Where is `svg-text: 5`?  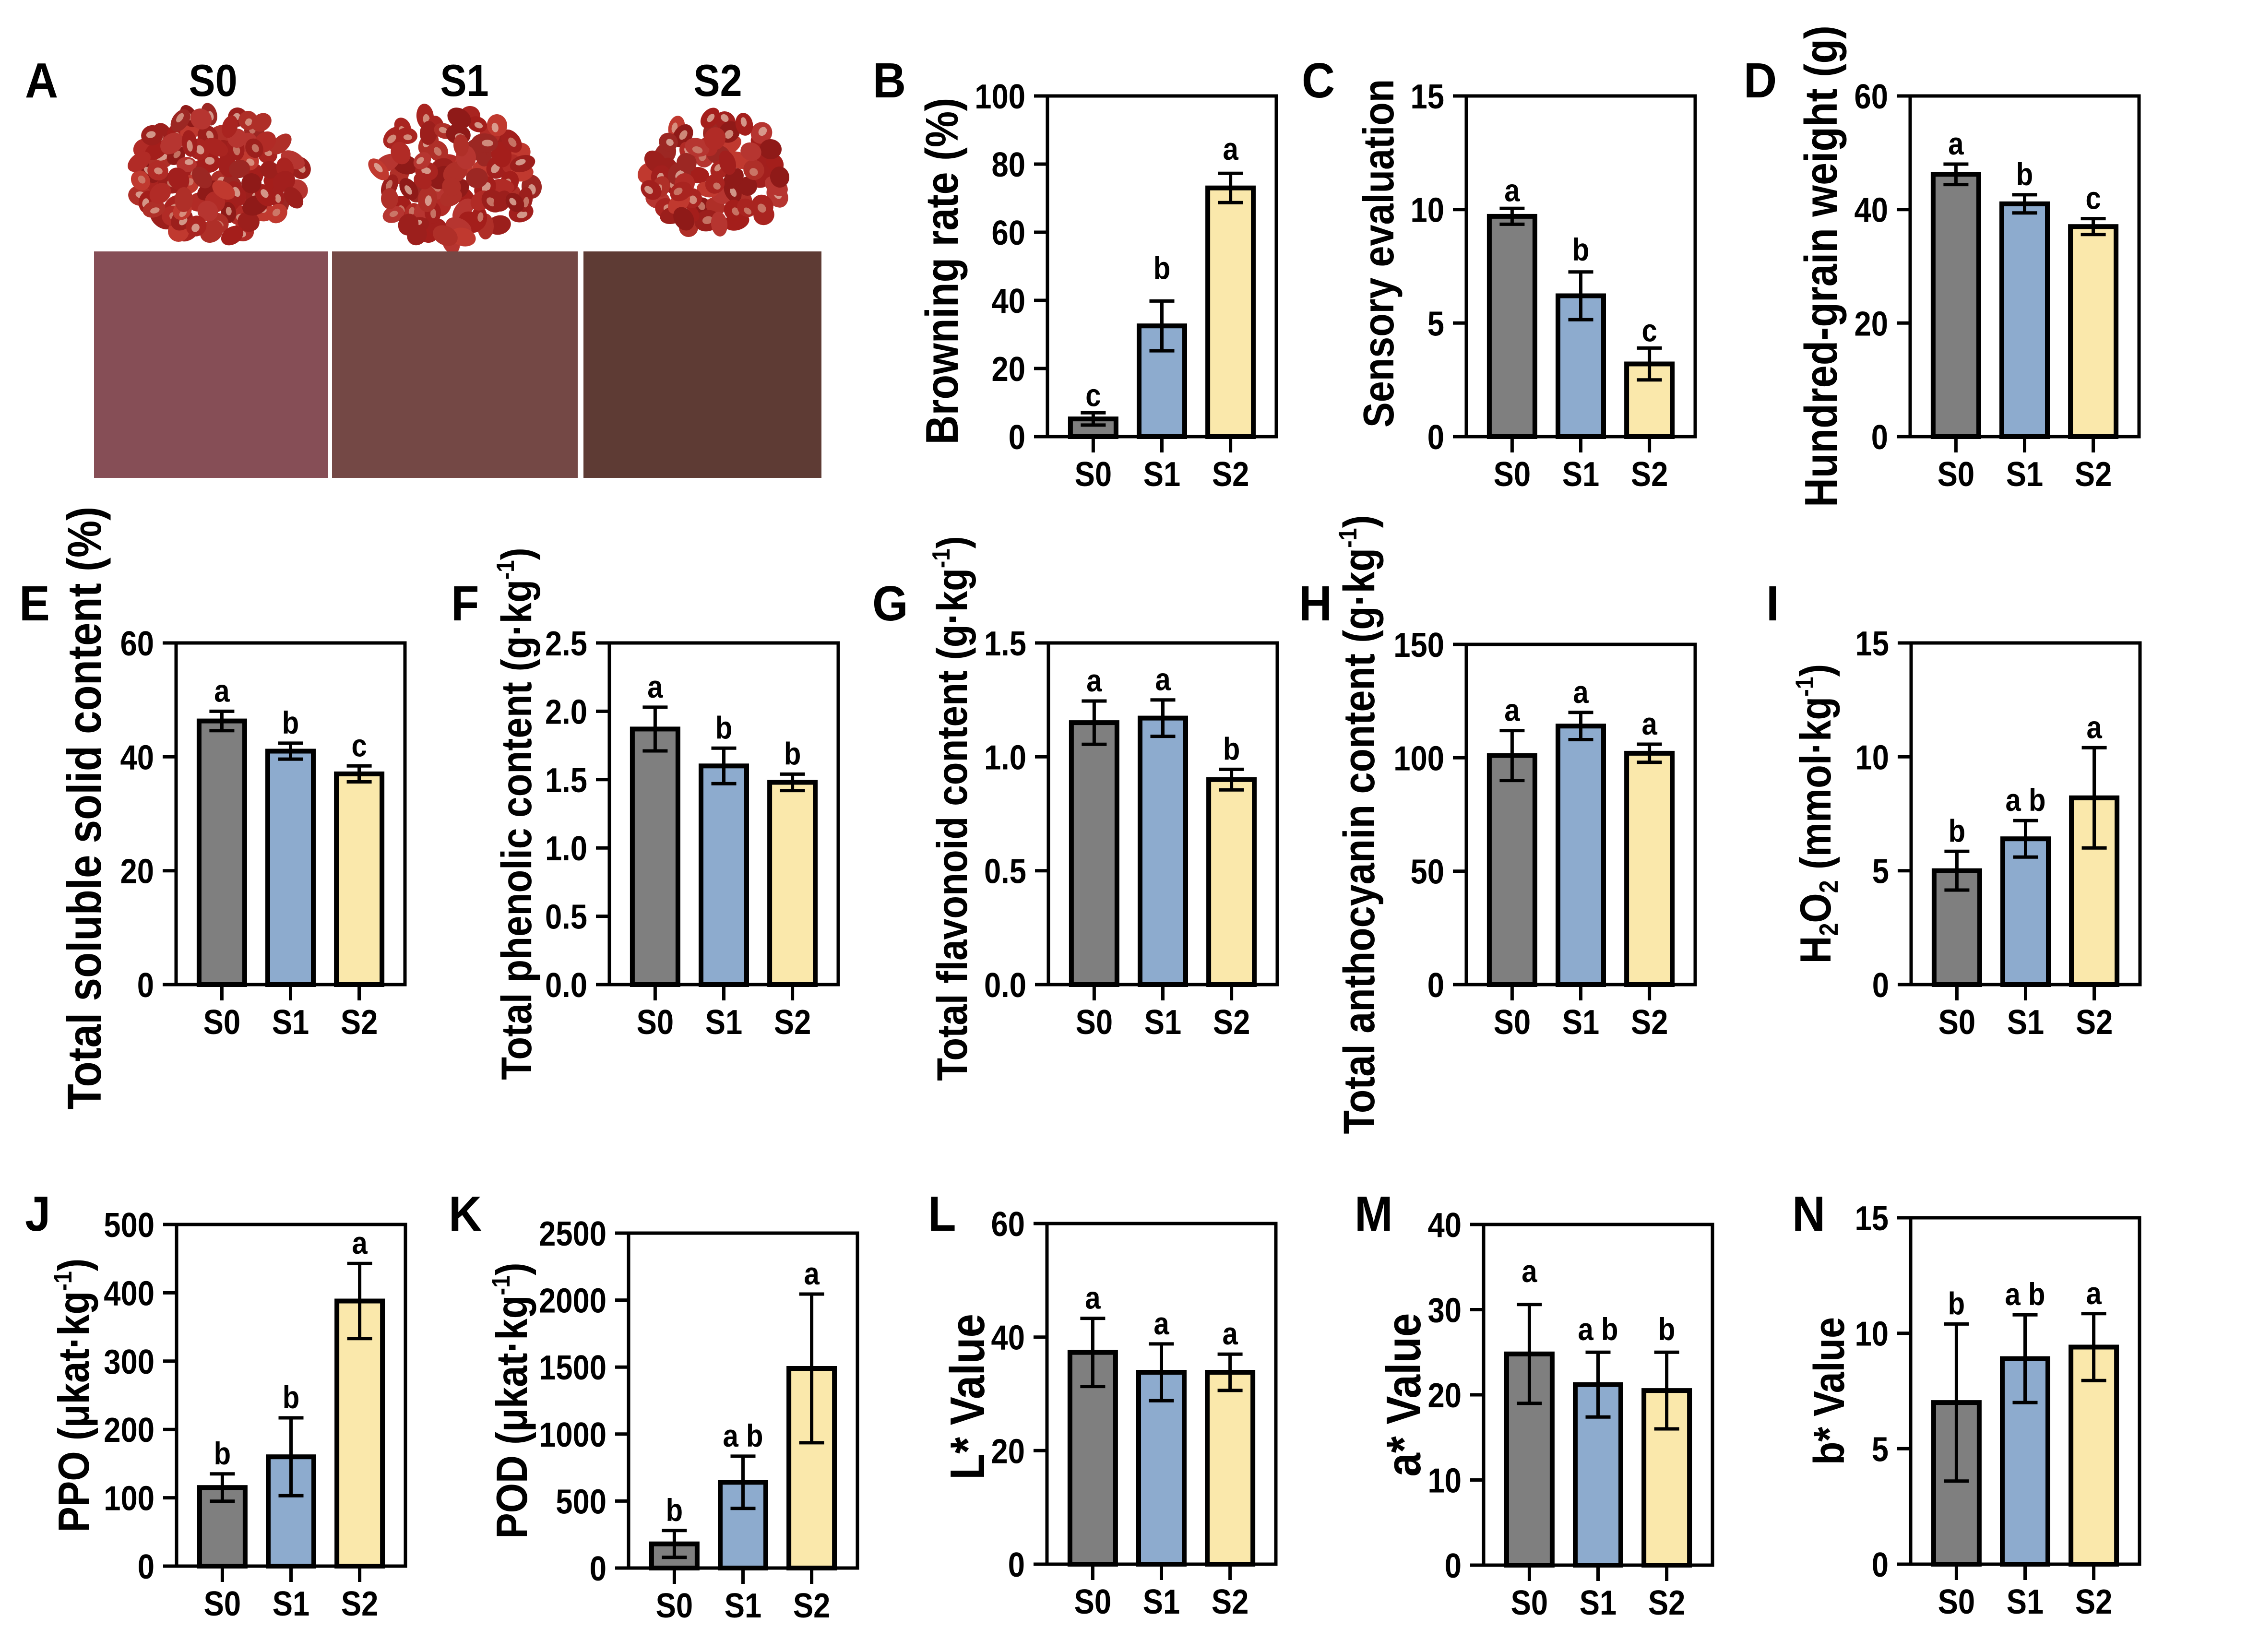 svg-text: 5 is located at coordinates (1881, 872).